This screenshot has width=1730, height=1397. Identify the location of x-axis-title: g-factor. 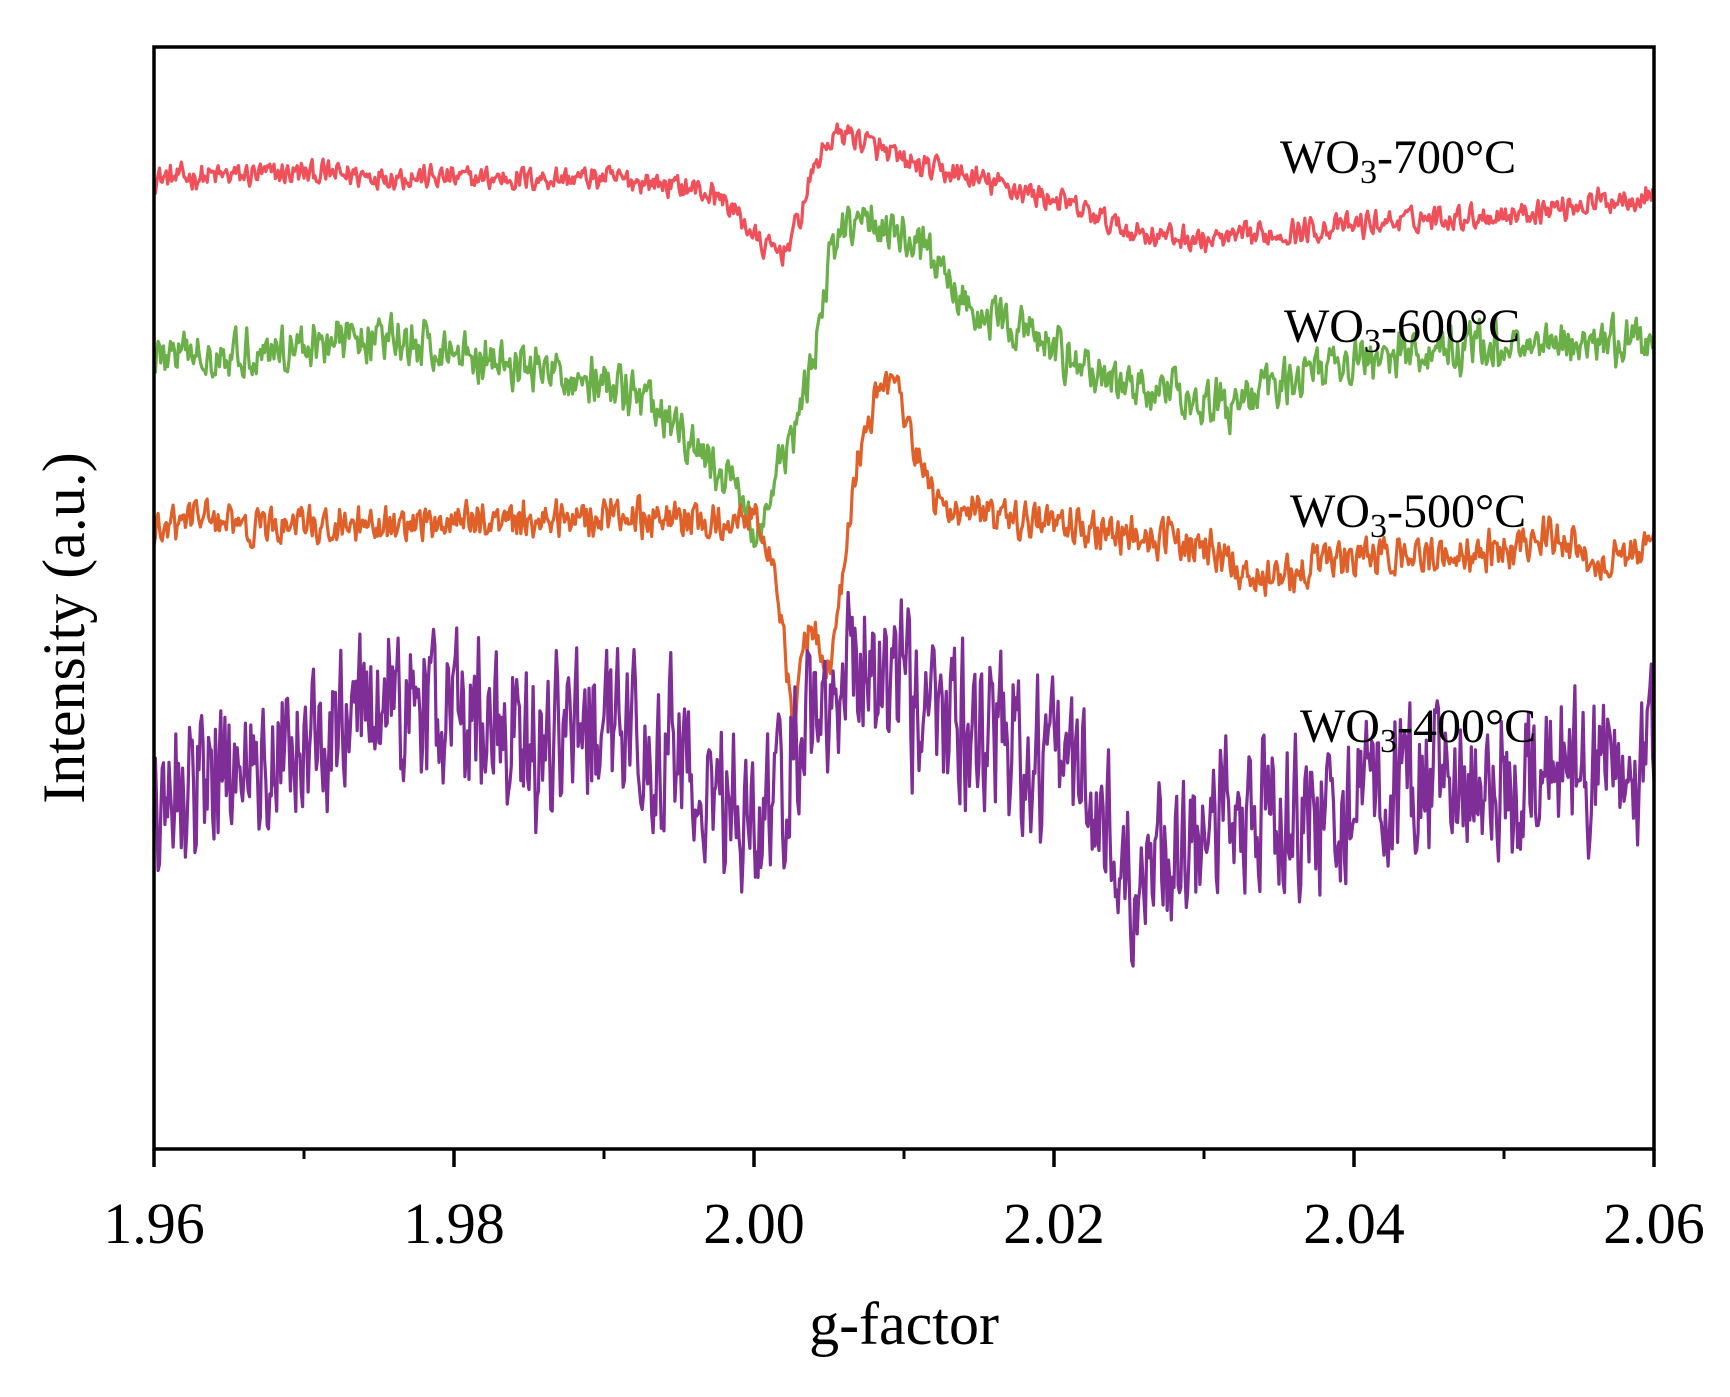
(904, 1324).